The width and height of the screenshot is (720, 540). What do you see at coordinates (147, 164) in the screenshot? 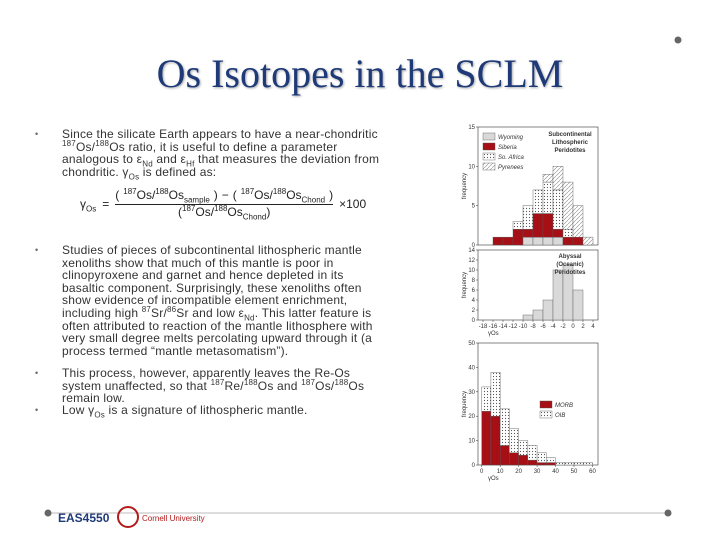
I see `text-run: Nd` at bounding box center [147, 164].